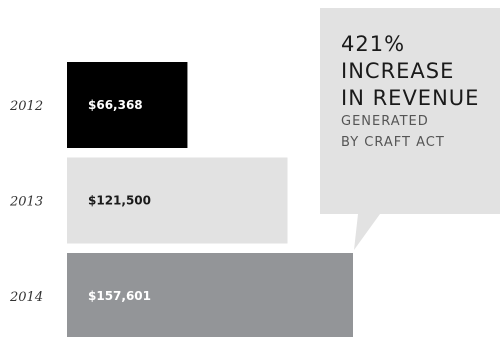 The image size is (500, 337). I want to click on callout-sub-line2: BY CRAFT ACT, so click(393, 142).